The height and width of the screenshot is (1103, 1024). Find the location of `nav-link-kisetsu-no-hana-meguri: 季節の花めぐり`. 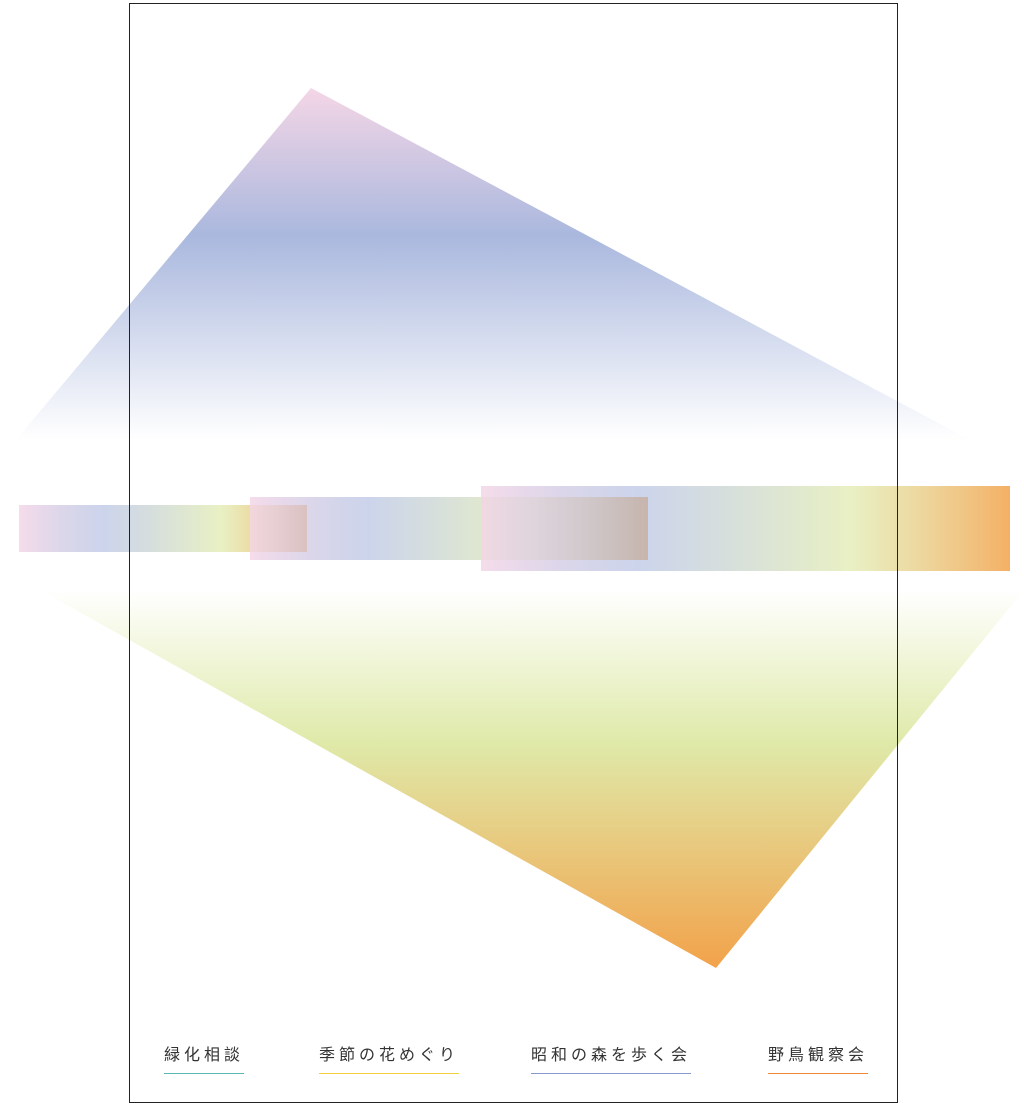

nav-link-kisetsu-no-hana-meguri: 季節の花めぐり is located at coordinates (389, 1058).